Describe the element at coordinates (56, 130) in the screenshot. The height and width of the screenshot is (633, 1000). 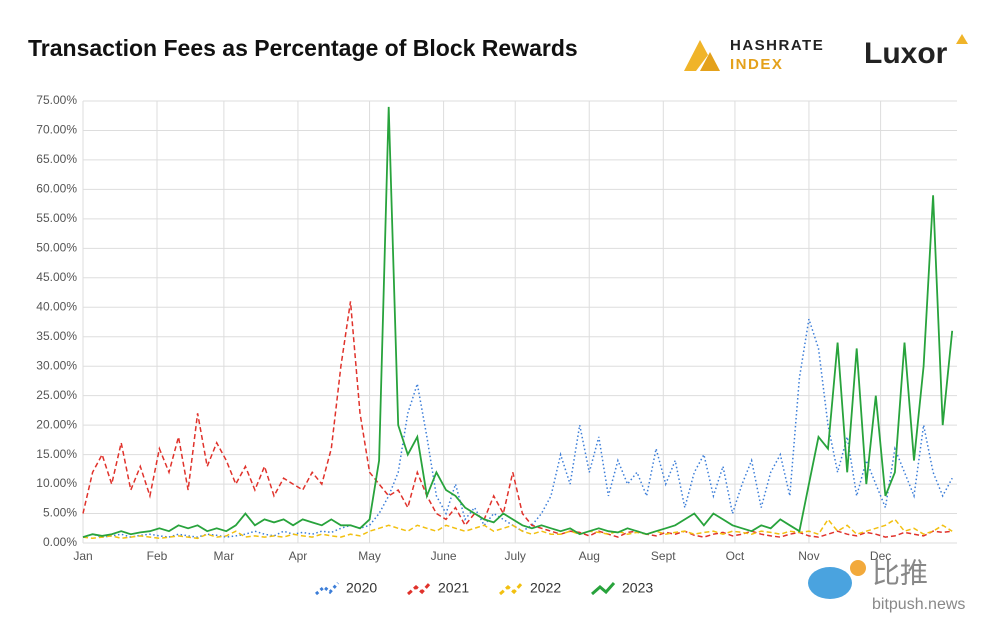
I see `y-tick-label: 70.00%` at that location.